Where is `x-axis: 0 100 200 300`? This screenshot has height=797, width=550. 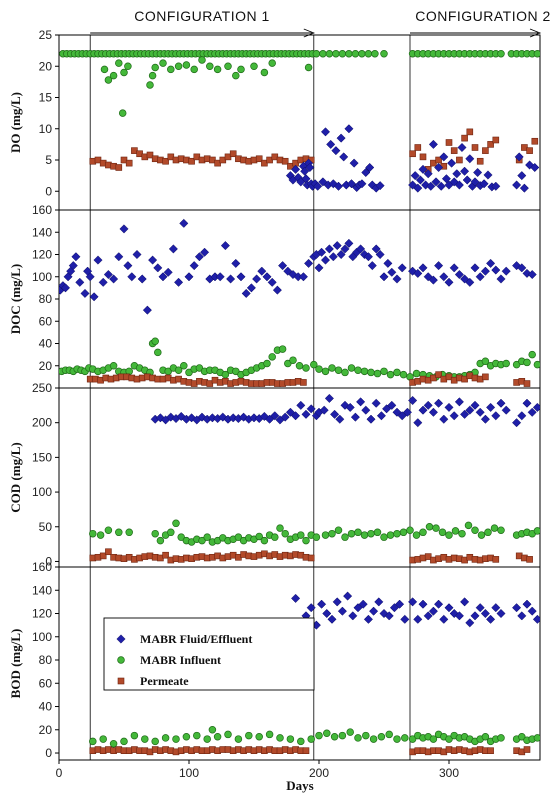
x-axis: 0 100 200 300 is located at coordinates (257, 770).